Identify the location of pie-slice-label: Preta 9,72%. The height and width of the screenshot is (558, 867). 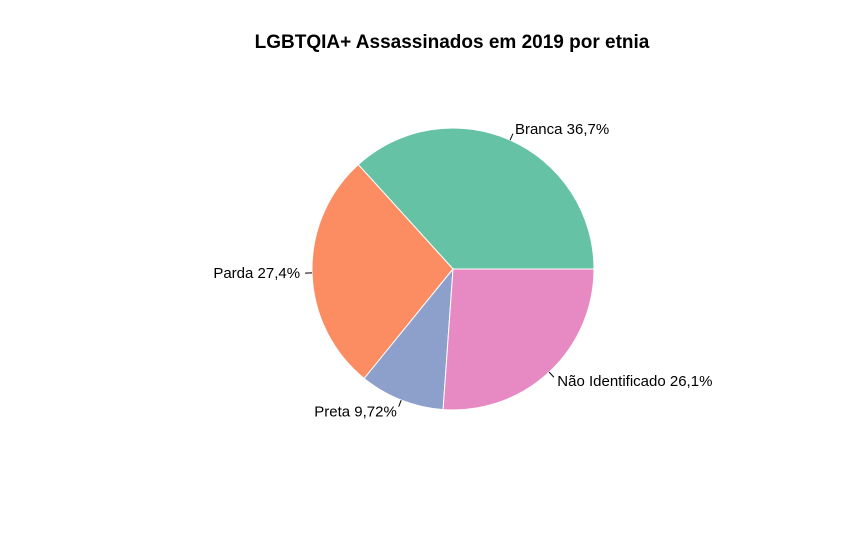
(355, 411).